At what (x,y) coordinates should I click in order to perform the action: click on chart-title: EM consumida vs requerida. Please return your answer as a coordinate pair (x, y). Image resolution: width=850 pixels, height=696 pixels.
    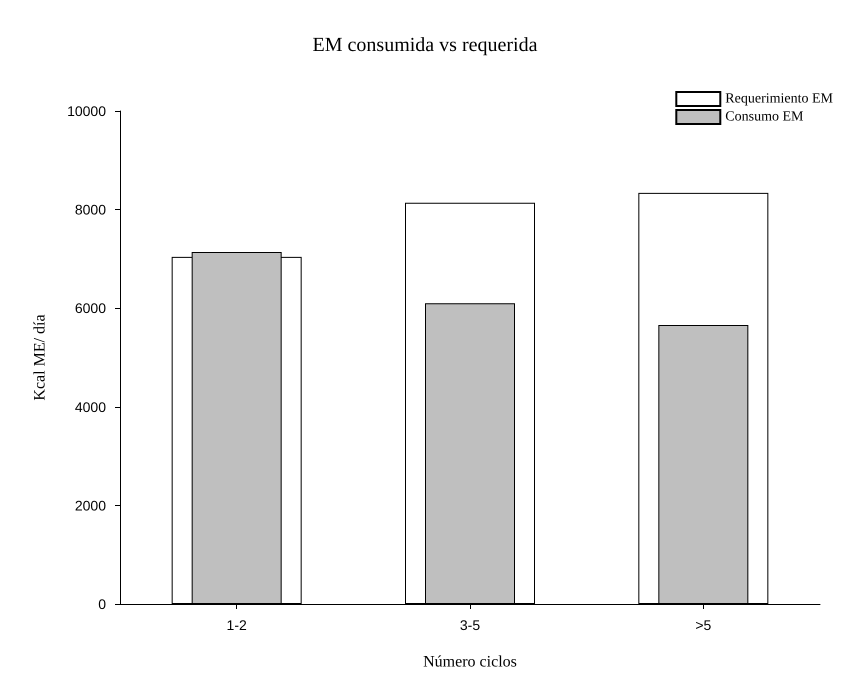
    Looking at the image, I should click on (425, 45).